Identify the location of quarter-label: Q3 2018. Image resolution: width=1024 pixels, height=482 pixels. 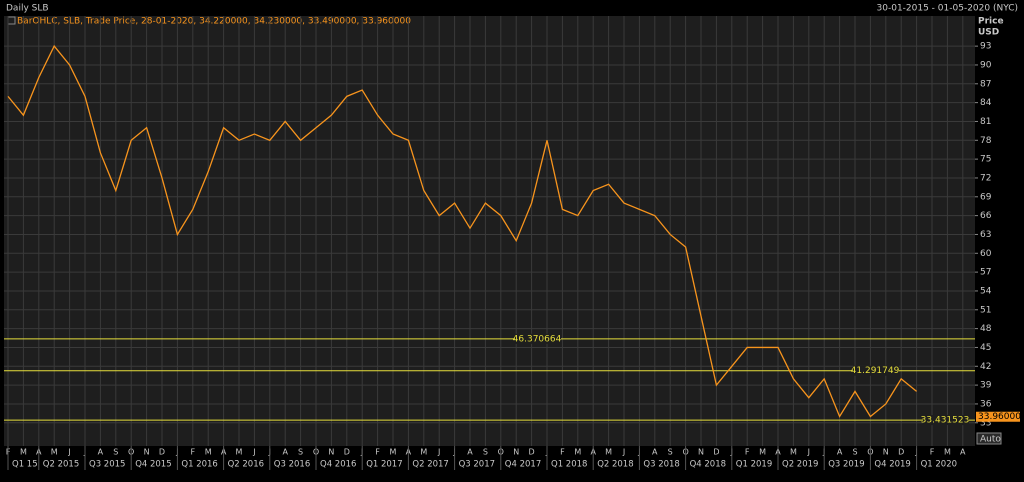
(661, 465).